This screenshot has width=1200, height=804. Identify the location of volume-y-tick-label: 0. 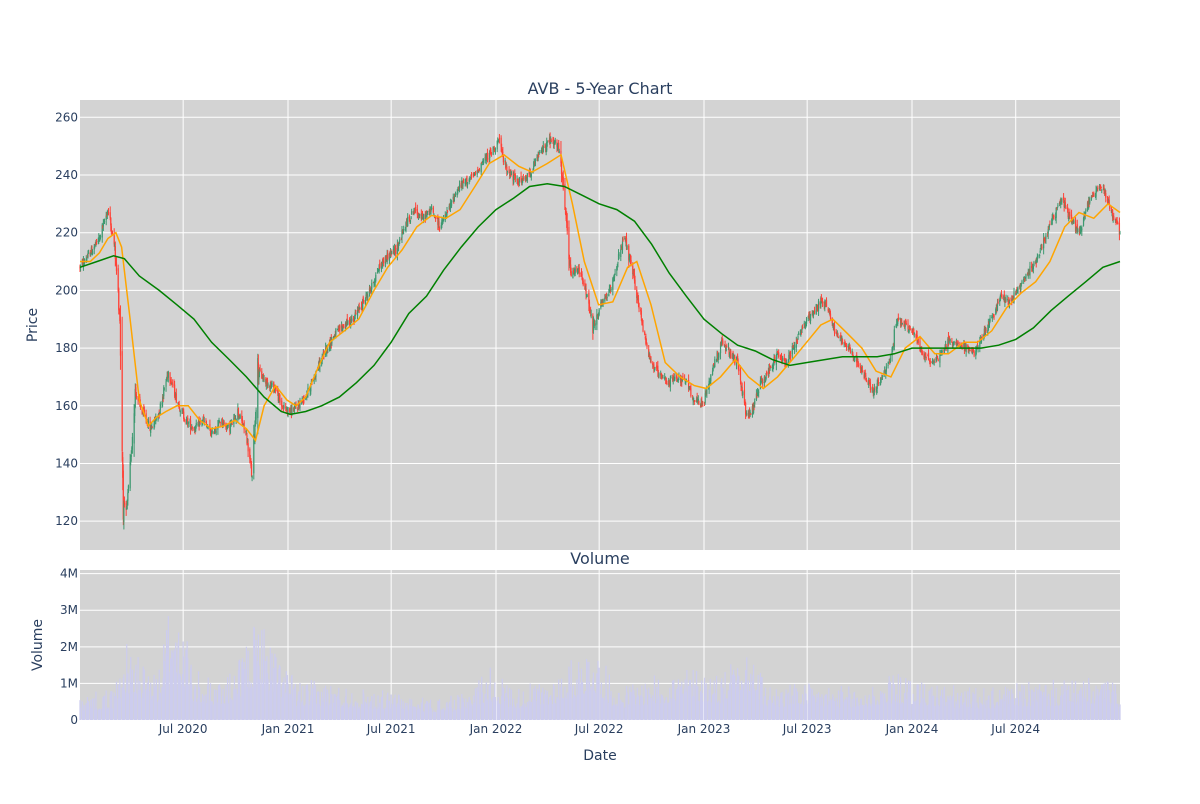
(74, 720).